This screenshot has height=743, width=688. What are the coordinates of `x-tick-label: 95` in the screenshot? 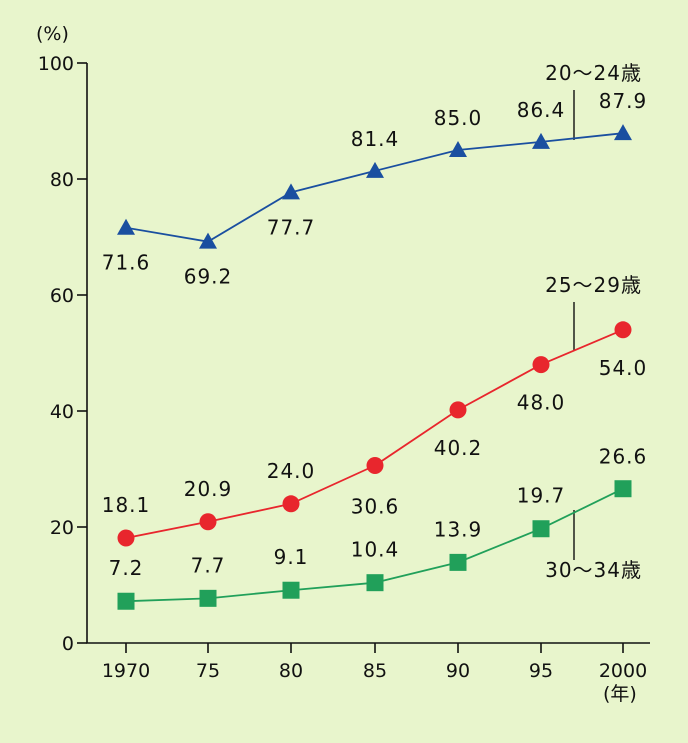 It's located at (541, 671).